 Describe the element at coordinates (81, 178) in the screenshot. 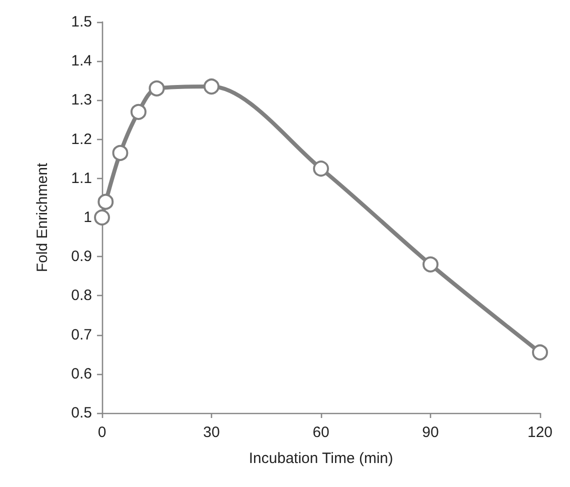

I see `y-tick-label: 1.1` at that location.